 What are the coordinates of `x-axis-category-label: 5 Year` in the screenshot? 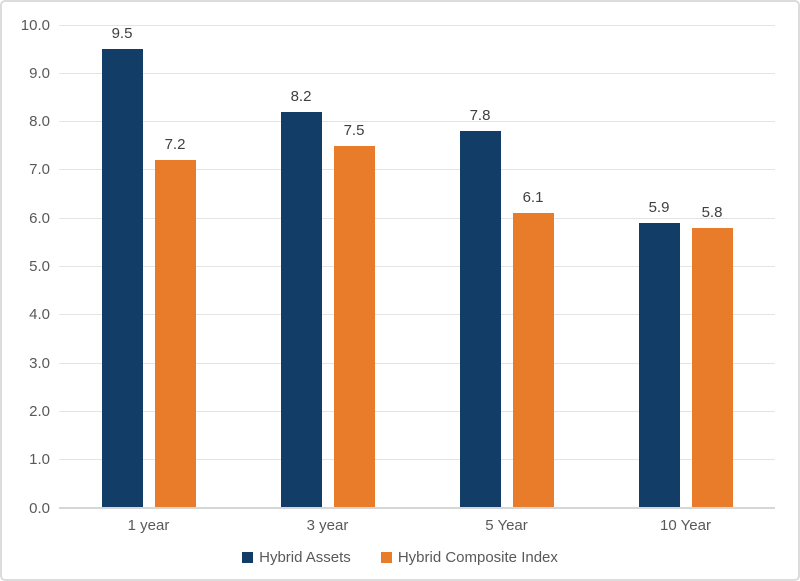 It's located at (506, 525).